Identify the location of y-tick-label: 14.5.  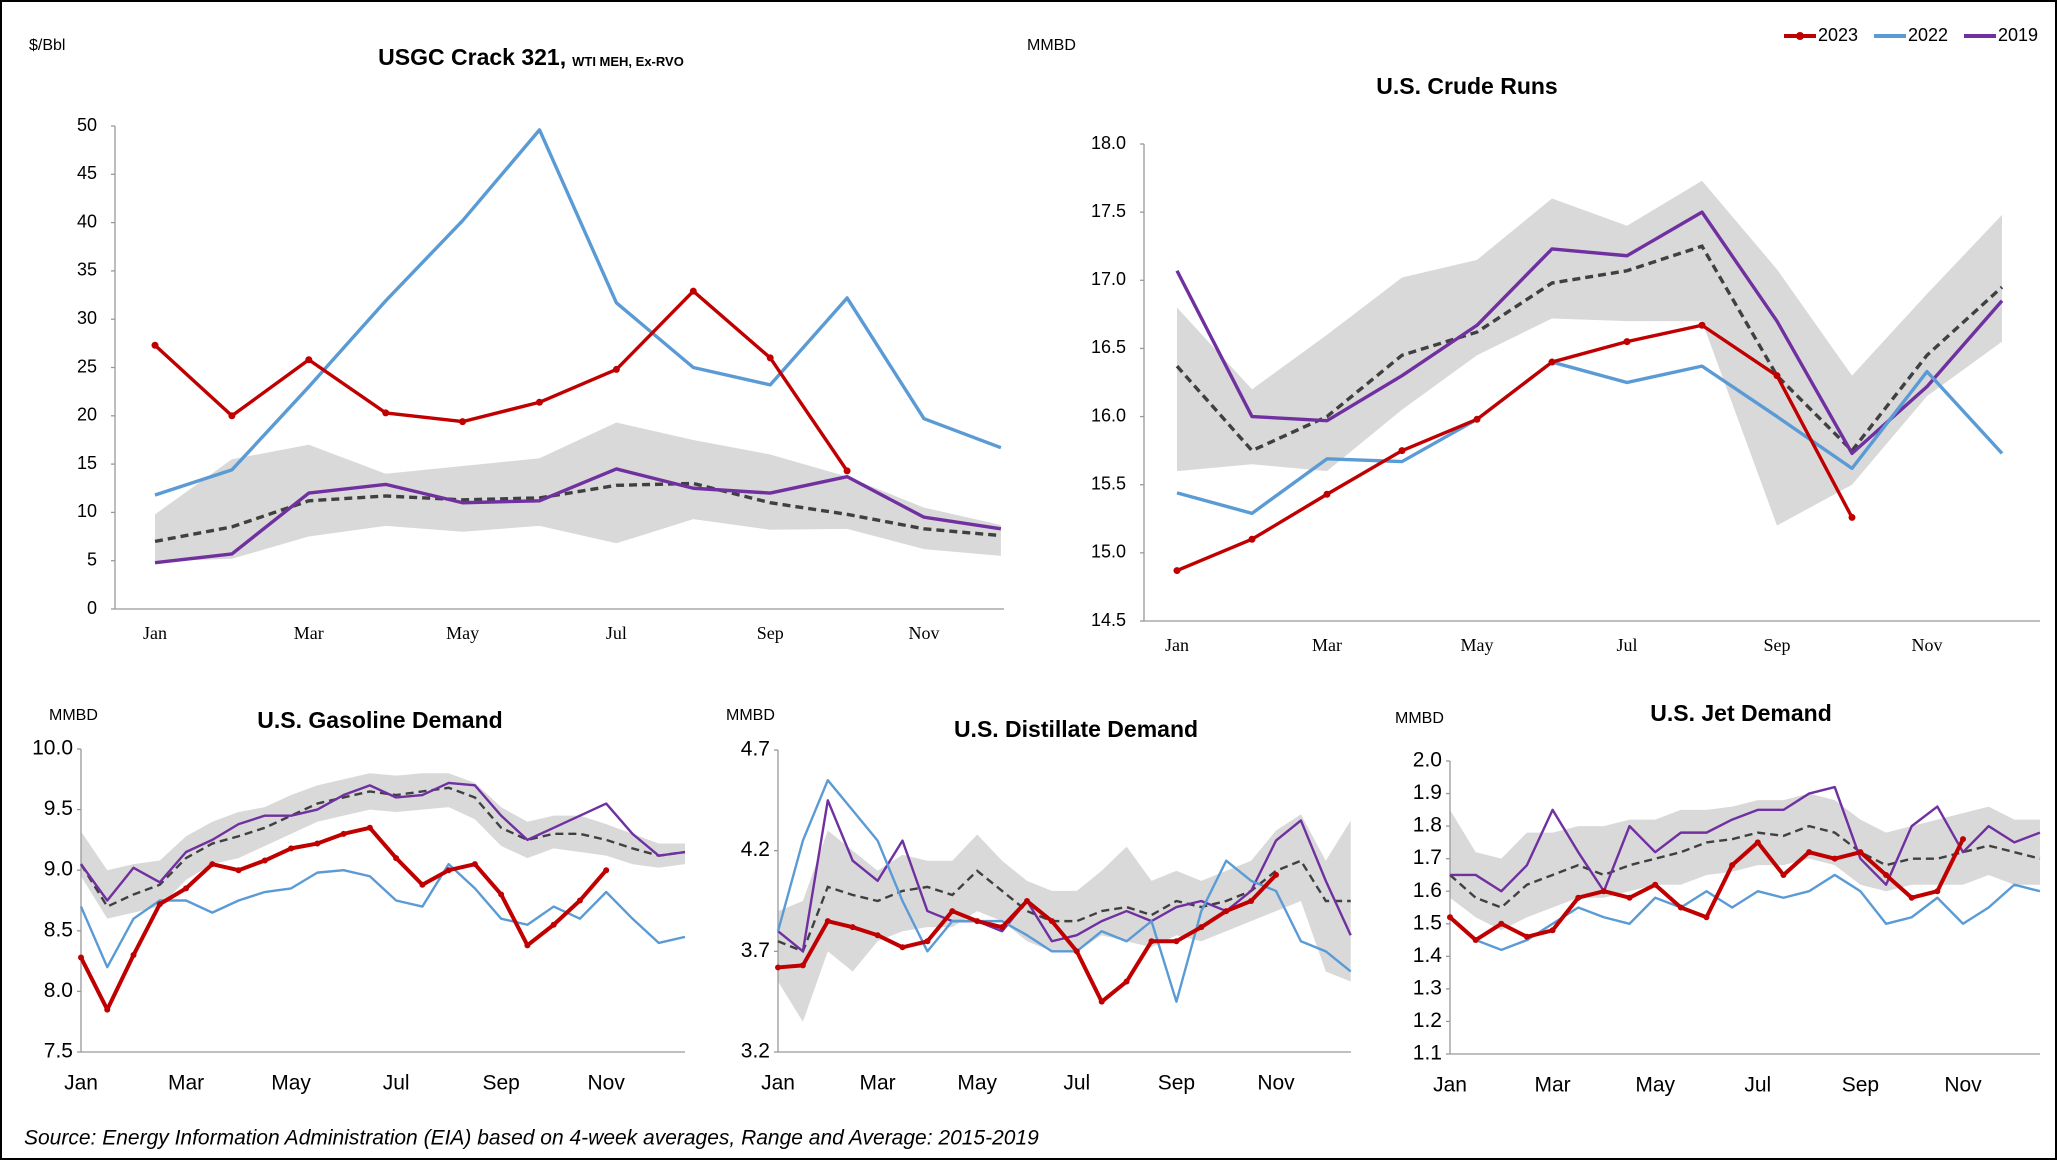
(1108, 620).